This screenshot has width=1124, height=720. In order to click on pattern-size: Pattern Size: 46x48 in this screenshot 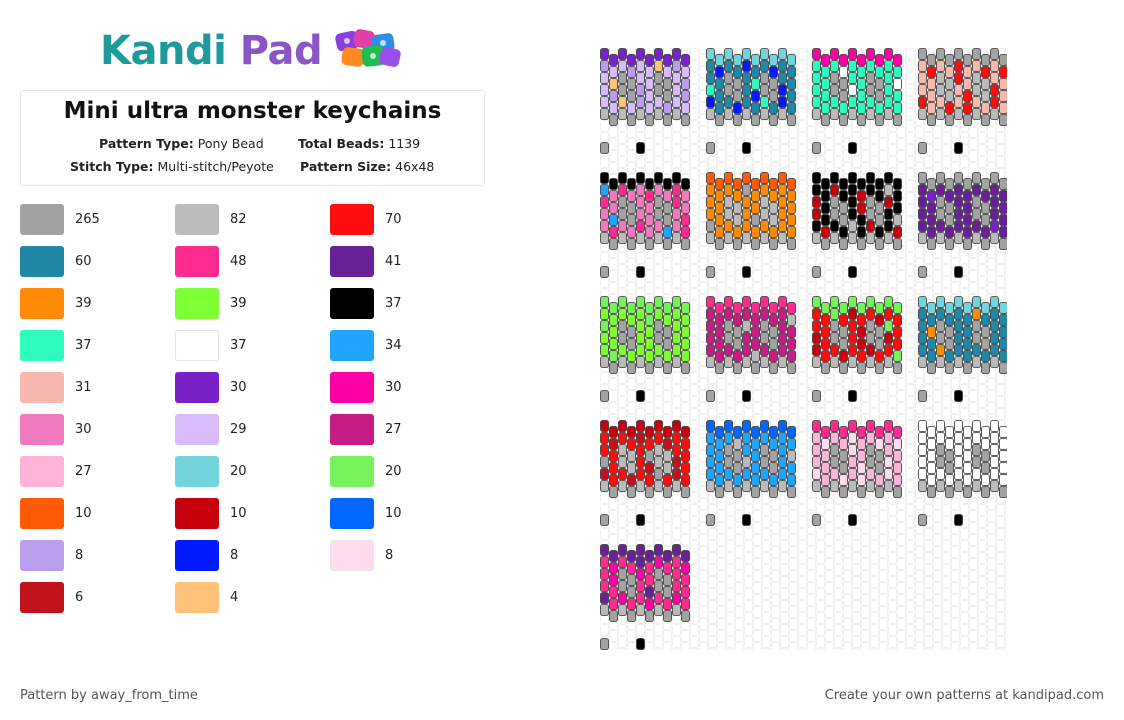, I will do `click(367, 166)`.